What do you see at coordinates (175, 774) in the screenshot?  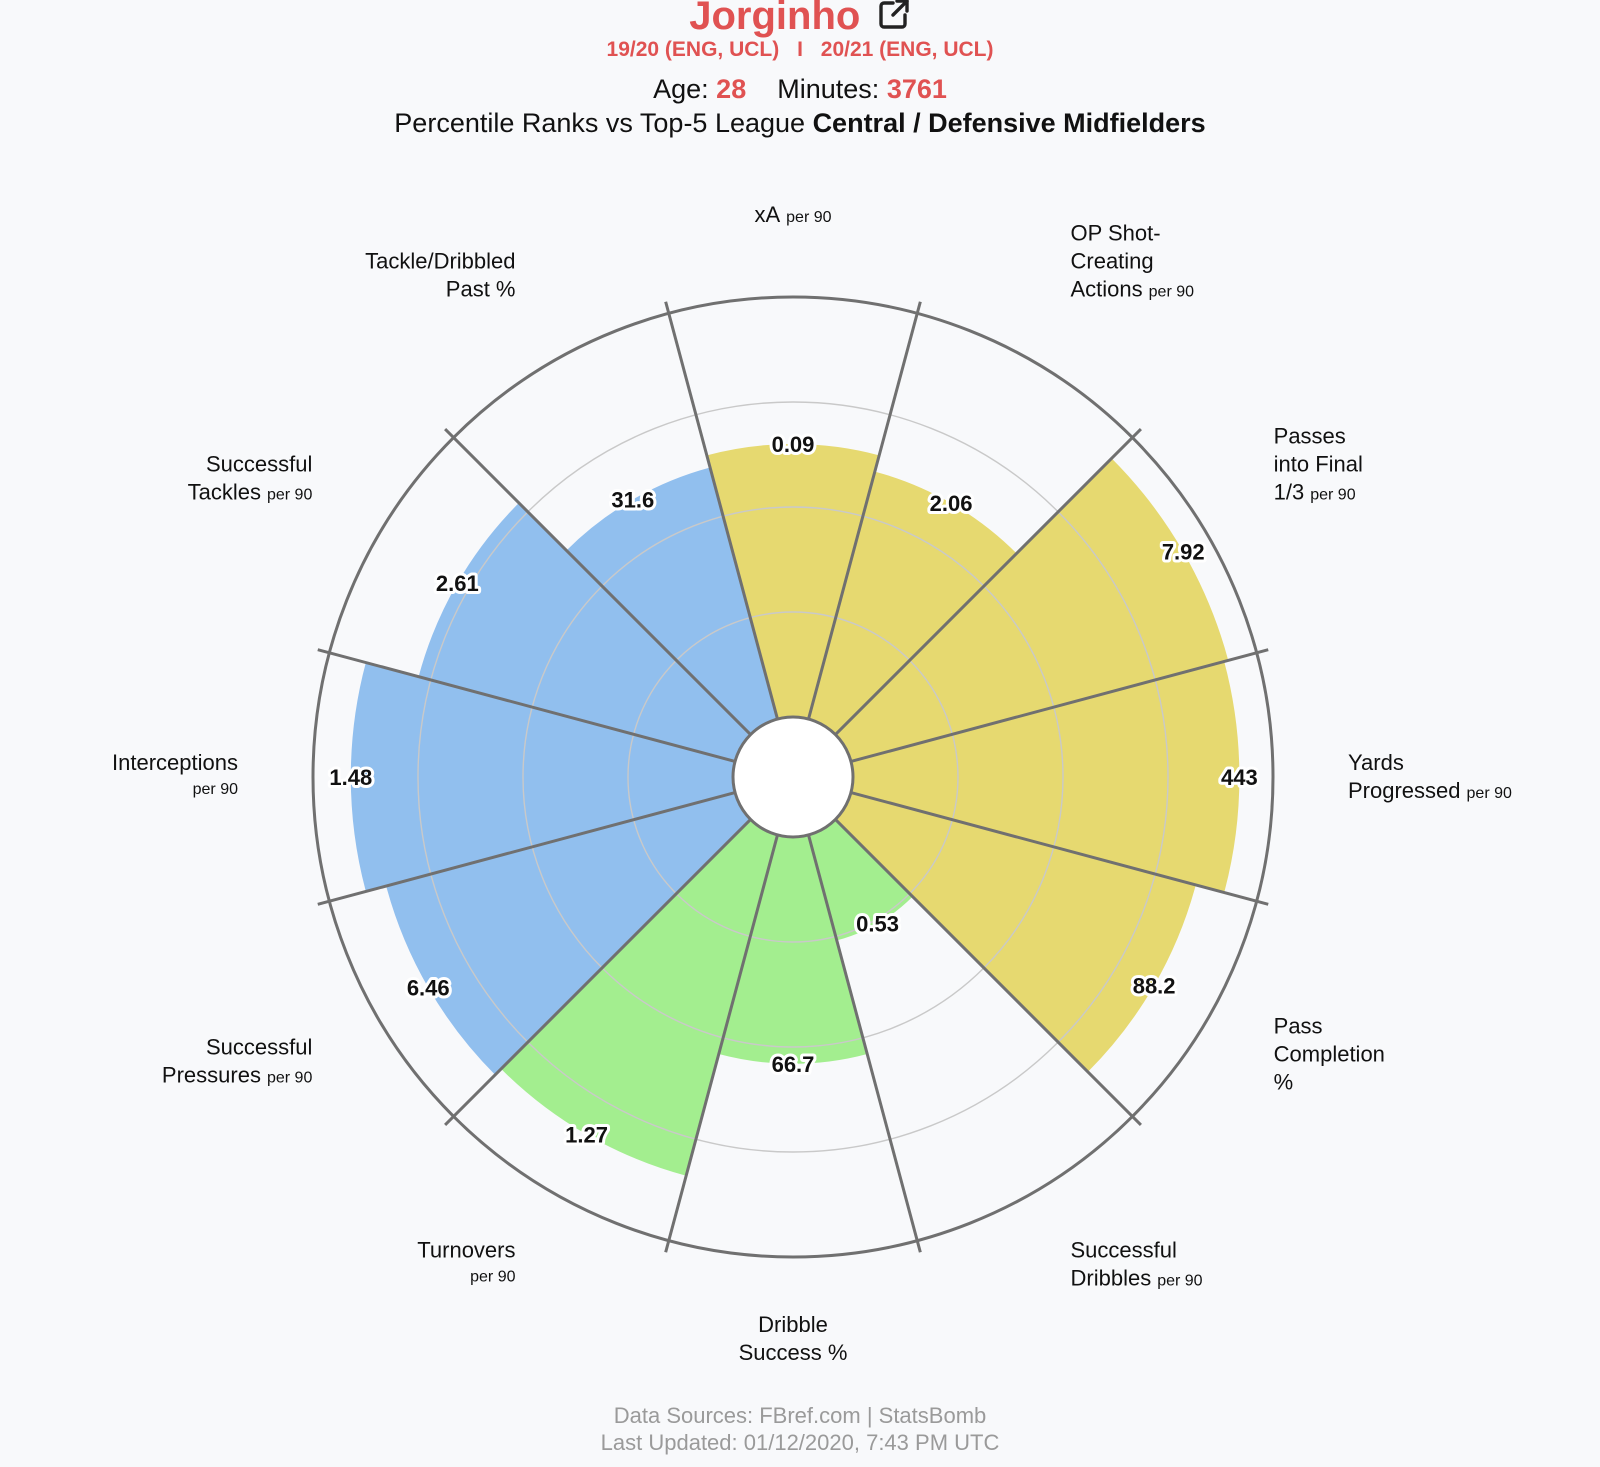 I see `metric-label-interceptions: Interceptions per 90` at bounding box center [175, 774].